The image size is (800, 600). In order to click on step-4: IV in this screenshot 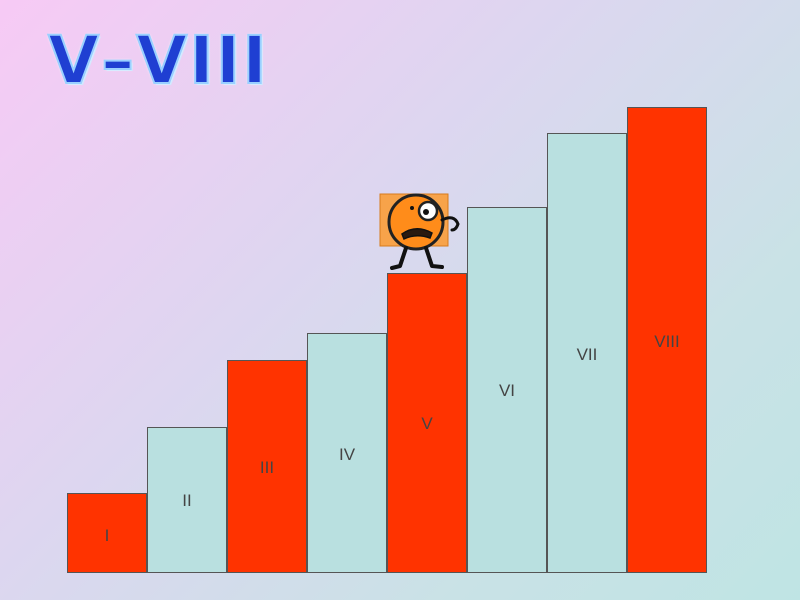, I will do `click(347, 453)`.